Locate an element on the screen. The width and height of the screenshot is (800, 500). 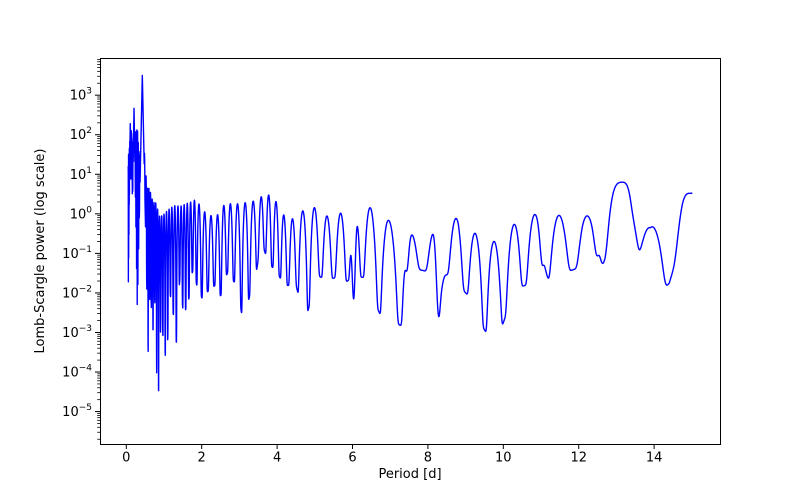
y-tick-label: 10⁻³ is located at coordinates (77, 332).